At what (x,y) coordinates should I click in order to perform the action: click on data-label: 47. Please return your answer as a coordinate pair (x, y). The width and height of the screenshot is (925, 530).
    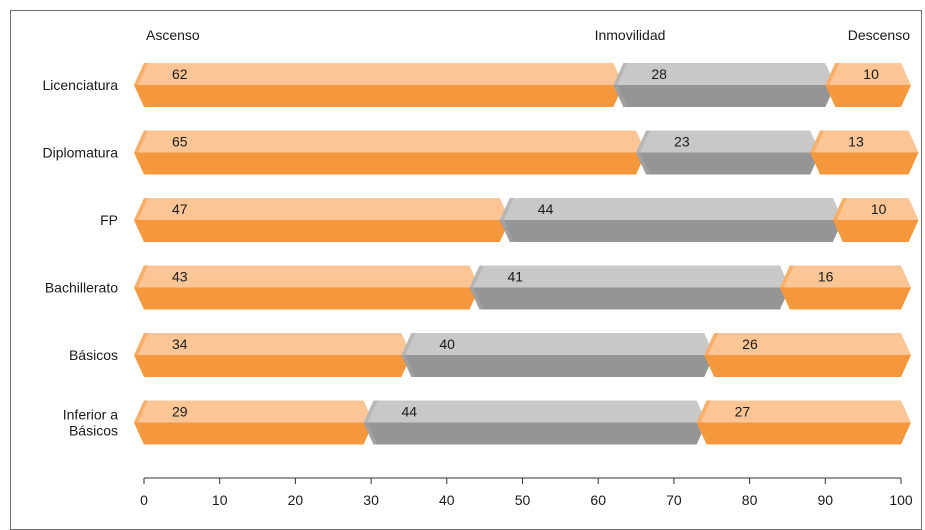
    Looking at the image, I should click on (180, 209).